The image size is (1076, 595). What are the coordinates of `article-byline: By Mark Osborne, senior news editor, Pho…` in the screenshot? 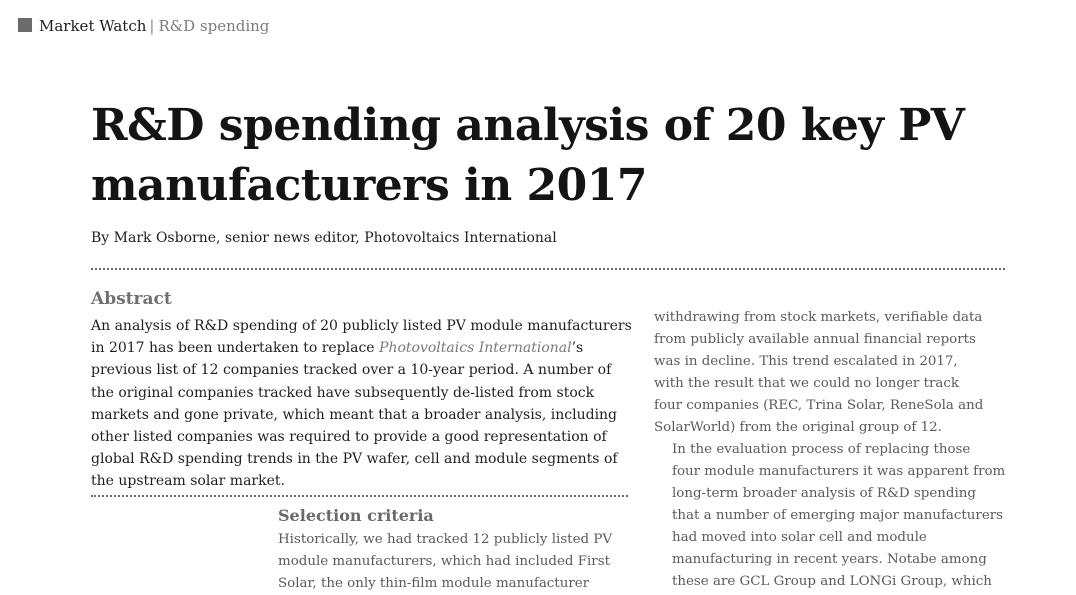 It's located at (324, 238).